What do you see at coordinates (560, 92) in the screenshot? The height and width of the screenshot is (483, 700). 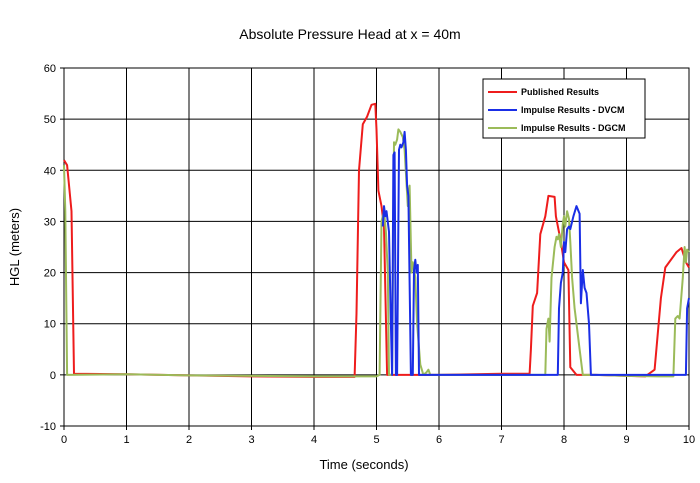 I see `legend-label: Published Results` at bounding box center [560, 92].